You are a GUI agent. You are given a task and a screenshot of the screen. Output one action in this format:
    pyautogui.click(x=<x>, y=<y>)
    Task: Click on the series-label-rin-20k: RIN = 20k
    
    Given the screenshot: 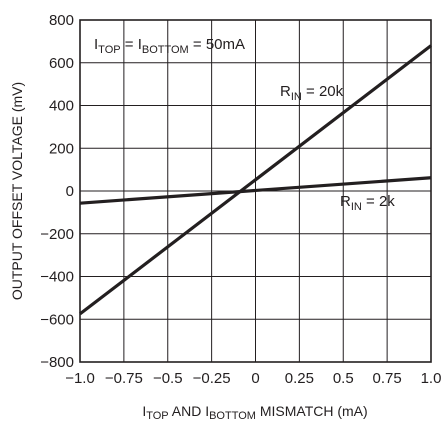 What is the action you would take?
    pyautogui.click(x=312, y=93)
    